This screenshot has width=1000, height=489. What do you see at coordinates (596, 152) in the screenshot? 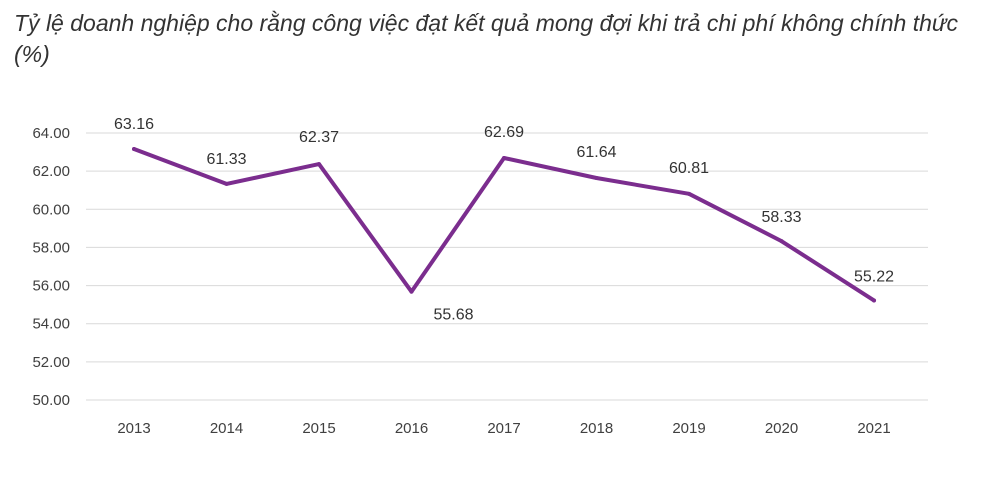
I see `data-label: 61.64` at bounding box center [596, 152].